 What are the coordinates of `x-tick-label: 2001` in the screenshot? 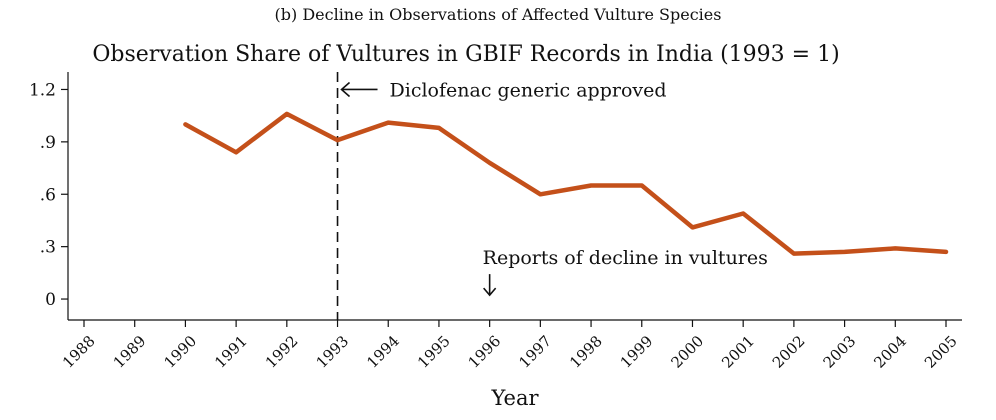 It's located at (738, 352).